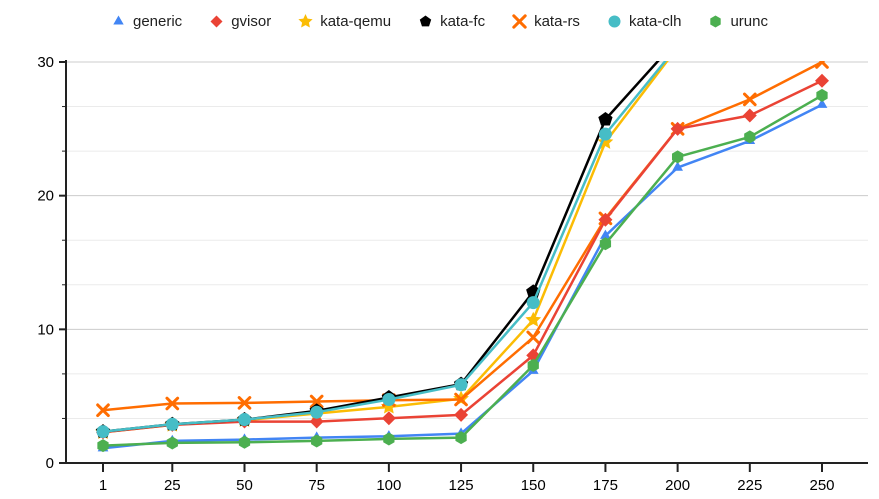 This screenshot has width=879, height=499. What do you see at coordinates (45, 62) in the screenshot?
I see `y-tick-label: 30` at bounding box center [45, 62].